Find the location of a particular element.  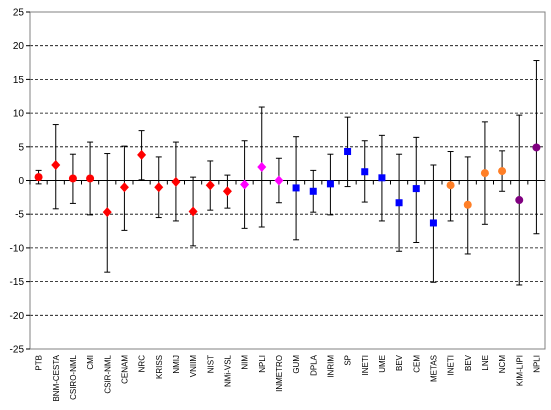

data-point-nmi-vsl is located at coordinates (227, 191).